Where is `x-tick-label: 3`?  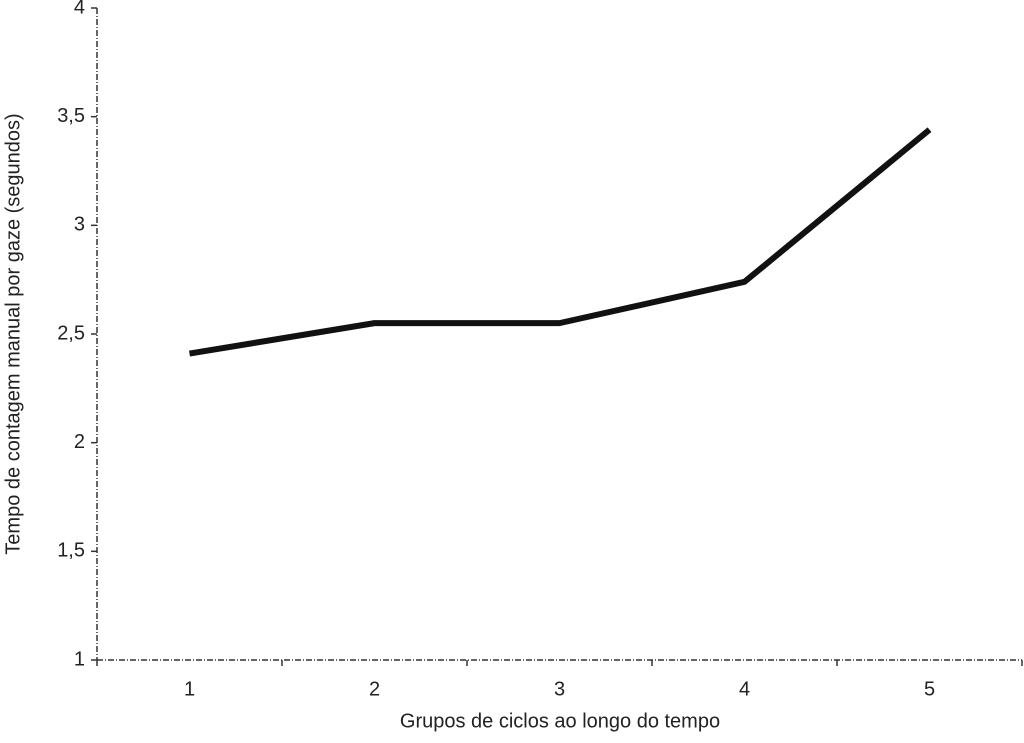 x-tick-label: 3 is located at coordinates (559, 689).